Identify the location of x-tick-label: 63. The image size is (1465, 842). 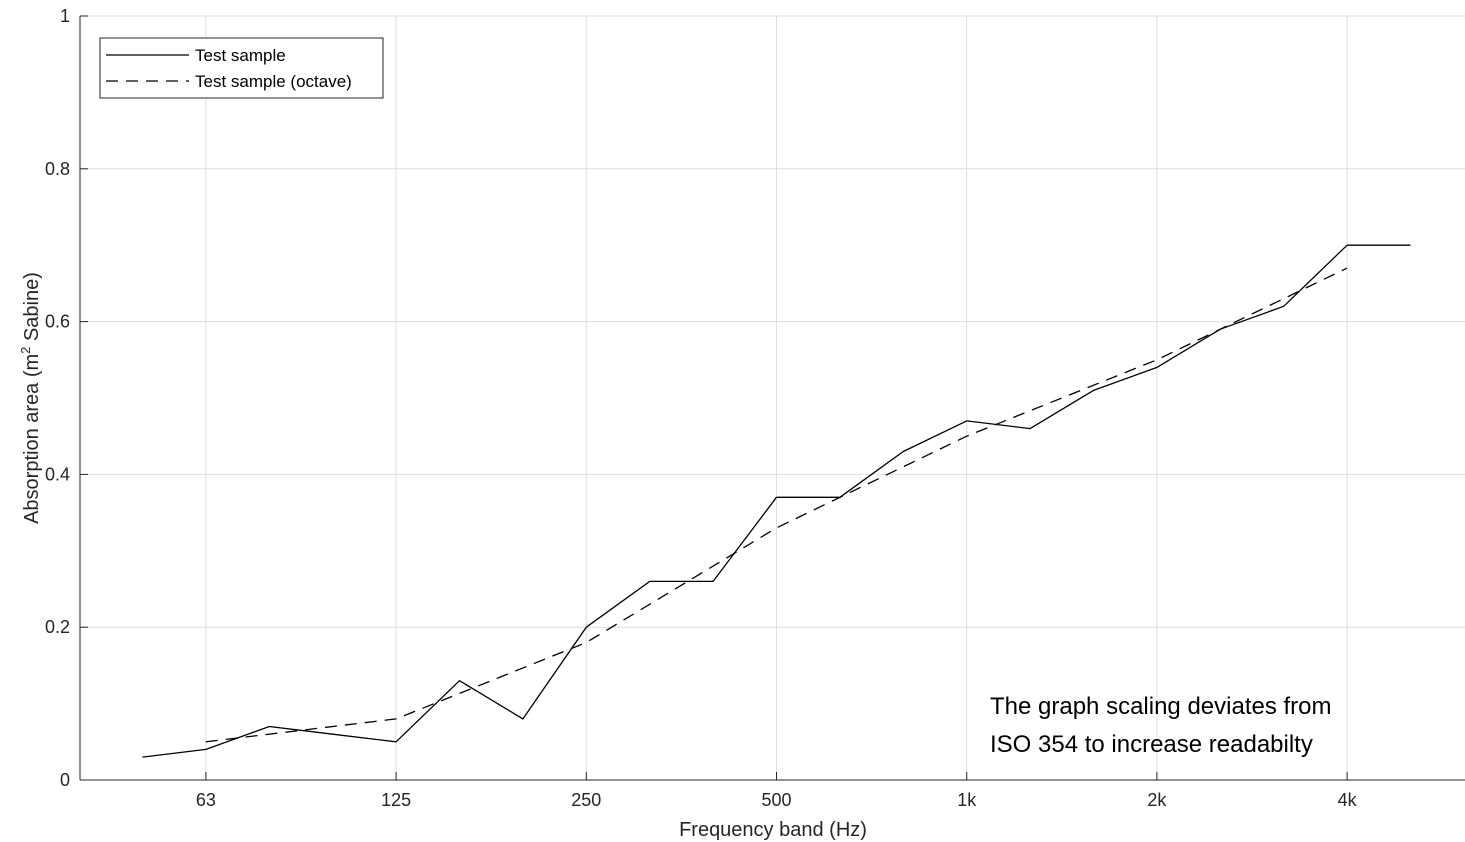
(206, 800).